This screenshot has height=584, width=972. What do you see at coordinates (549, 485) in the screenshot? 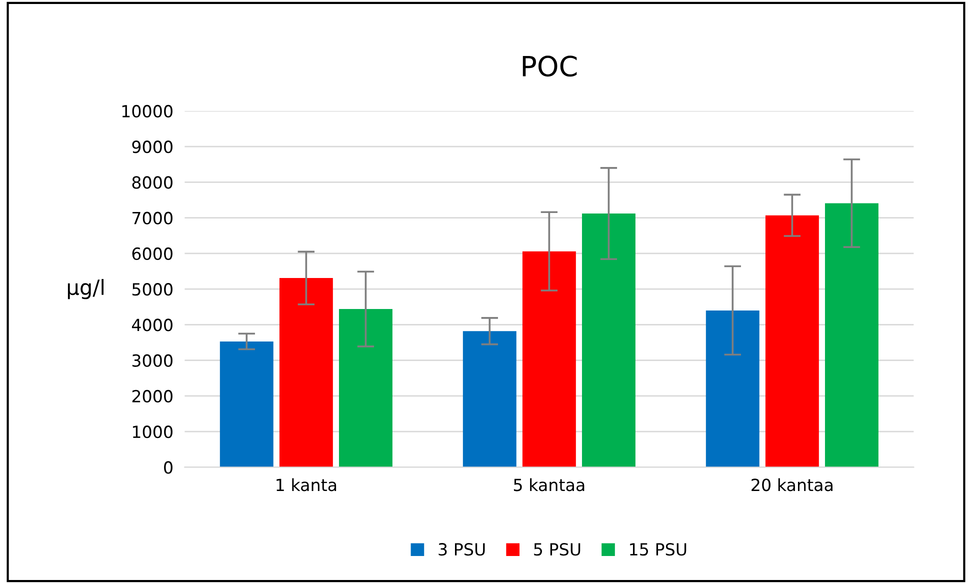
I see `x-tick-label: 5 kantaa` at bounding box center [549, 485].